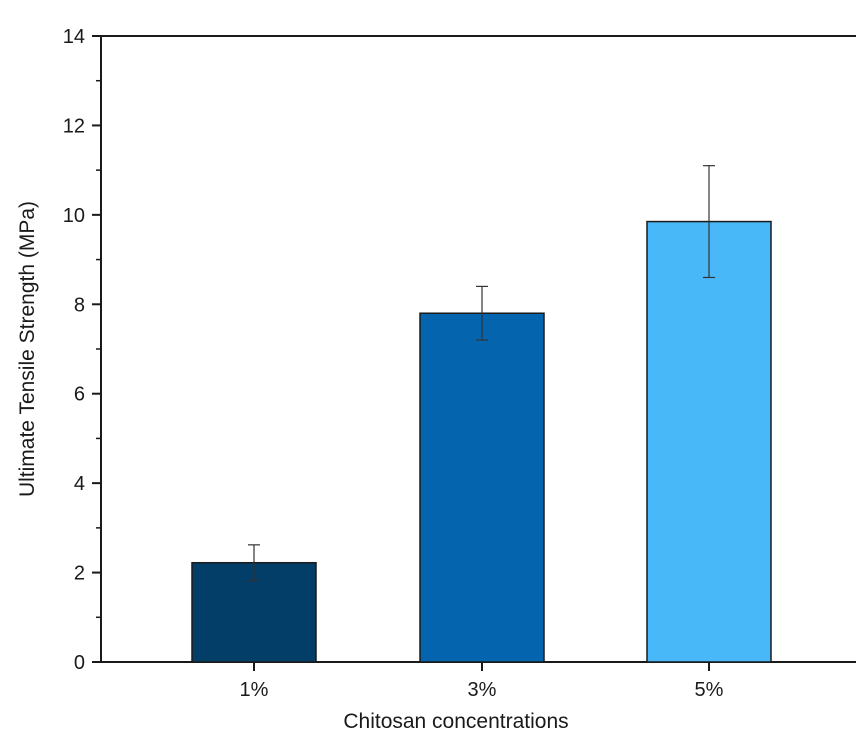 This screenshot has width=856, height=740. I want to click on x-ticks: 1% 3% 5%, so click(482, 681).